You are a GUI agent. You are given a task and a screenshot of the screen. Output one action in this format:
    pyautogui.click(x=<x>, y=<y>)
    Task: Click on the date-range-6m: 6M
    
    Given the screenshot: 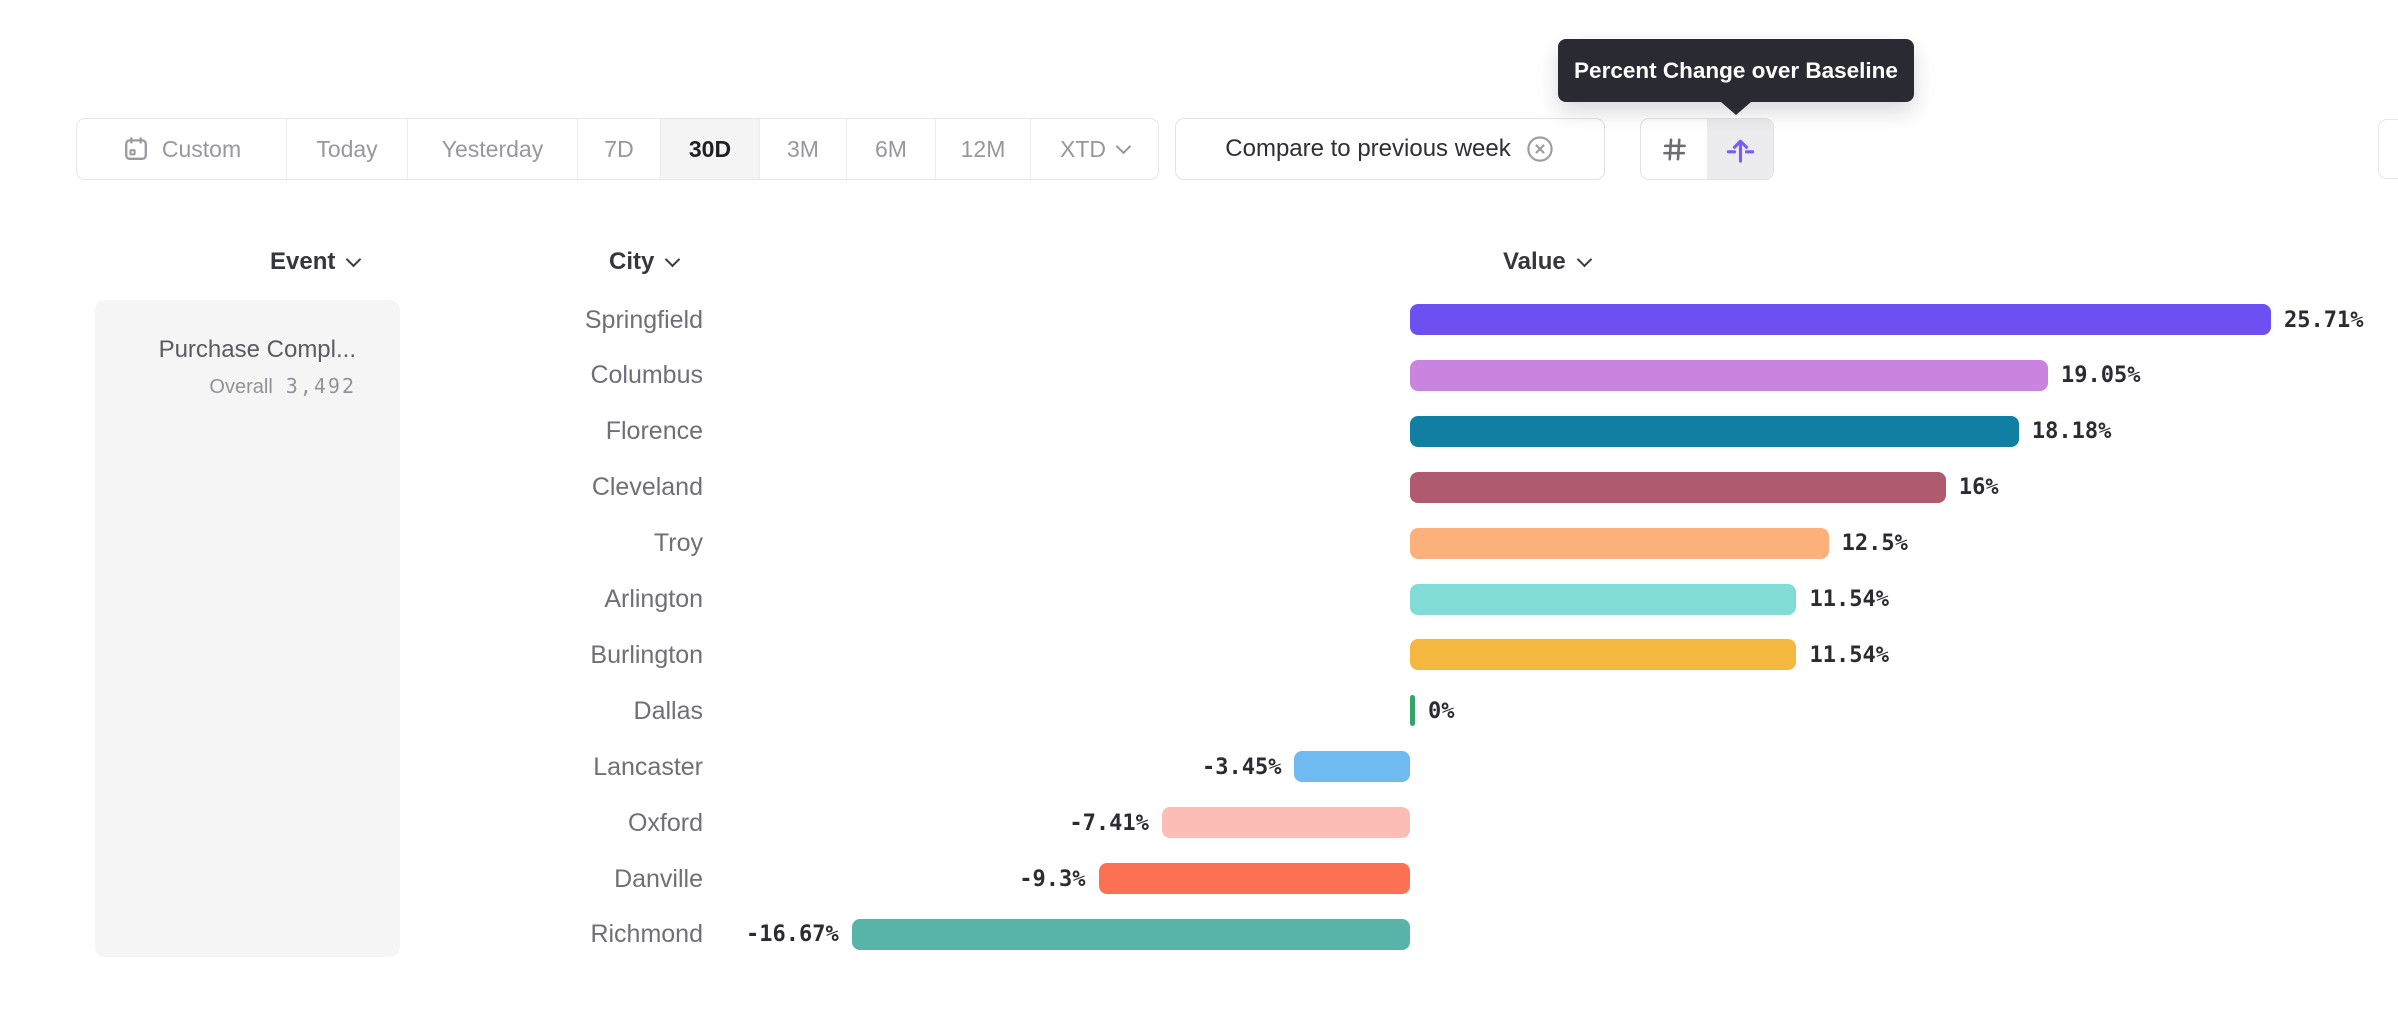 What is the action you would take?
    pyautogui.click(x=890, y=149)
    